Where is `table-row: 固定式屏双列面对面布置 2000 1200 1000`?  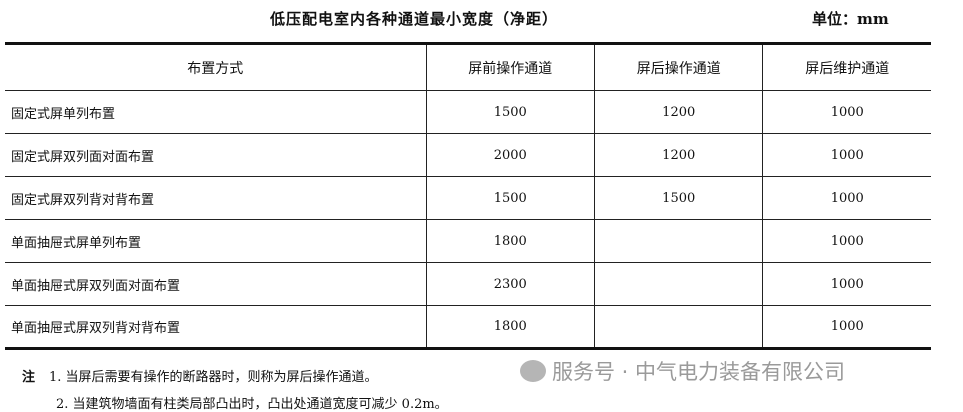 table-row: 固定式屏双列面对面布置 2000 1200 1000 is located at coordinates (468, 155).